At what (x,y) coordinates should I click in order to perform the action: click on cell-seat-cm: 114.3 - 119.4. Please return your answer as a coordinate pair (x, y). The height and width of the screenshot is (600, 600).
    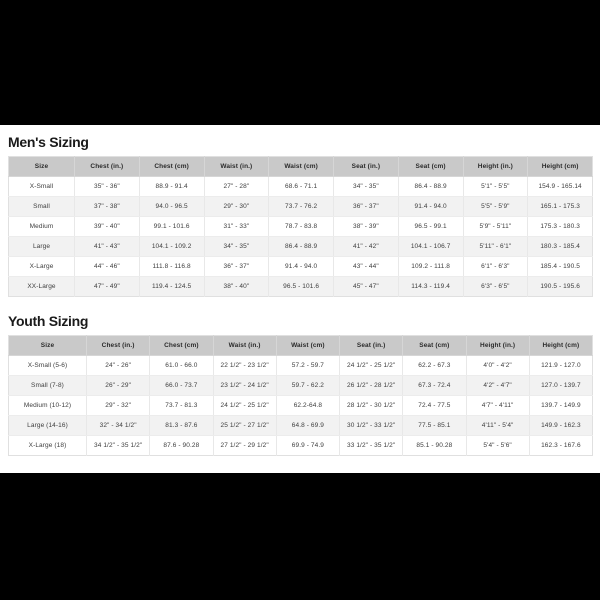
    Looking at the image, I should click on (431, 286).